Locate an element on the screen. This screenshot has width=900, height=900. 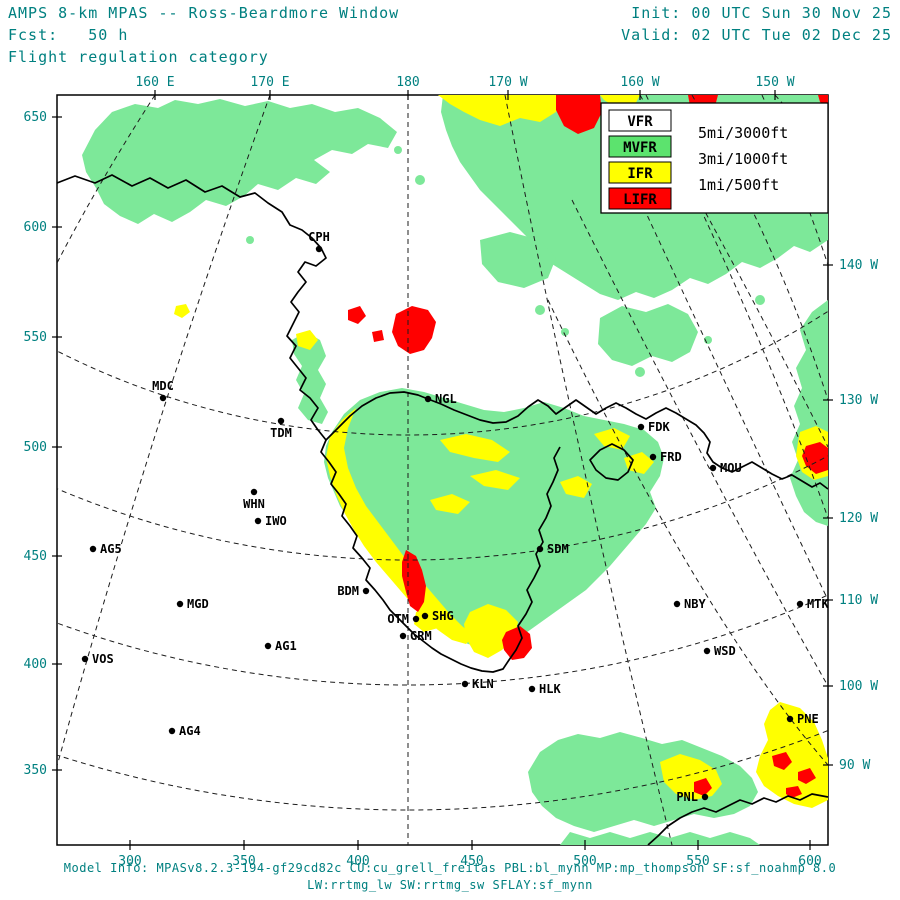
station-label: SHG is located at coordinates (443, 616).